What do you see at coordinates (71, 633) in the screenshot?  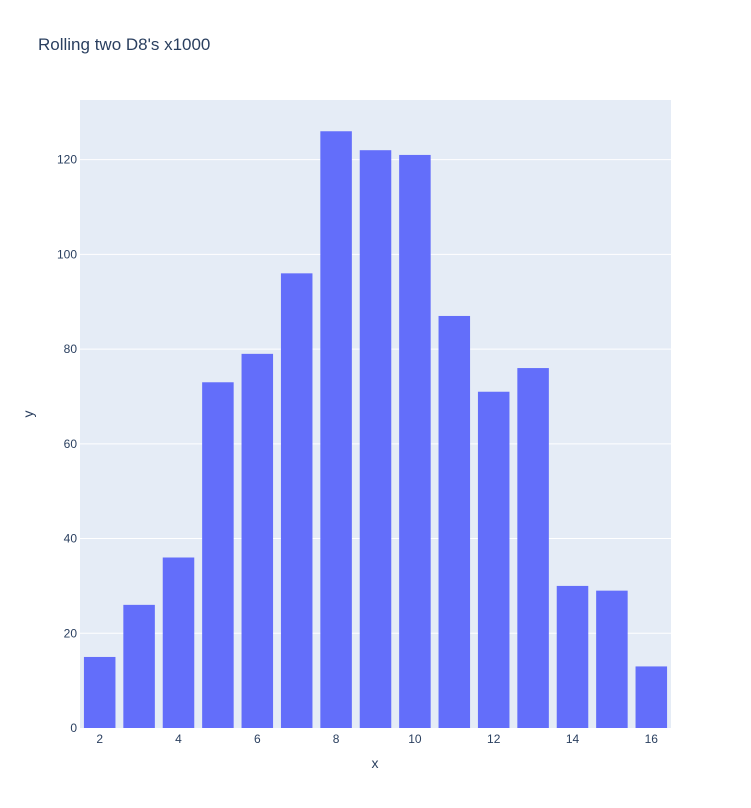 I see `y-tick-label: 20` at bounding box center [71, 633].